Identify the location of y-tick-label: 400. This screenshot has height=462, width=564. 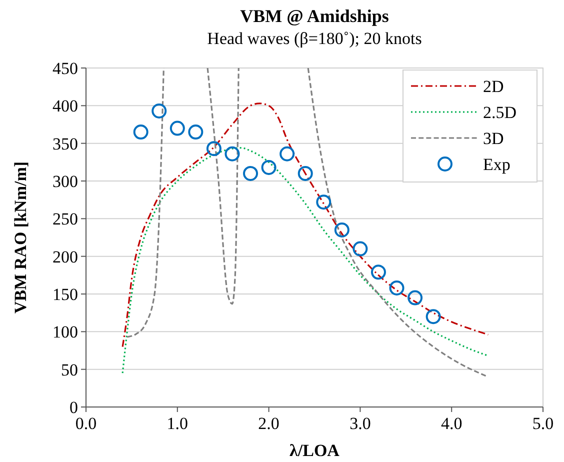
(65, 106).